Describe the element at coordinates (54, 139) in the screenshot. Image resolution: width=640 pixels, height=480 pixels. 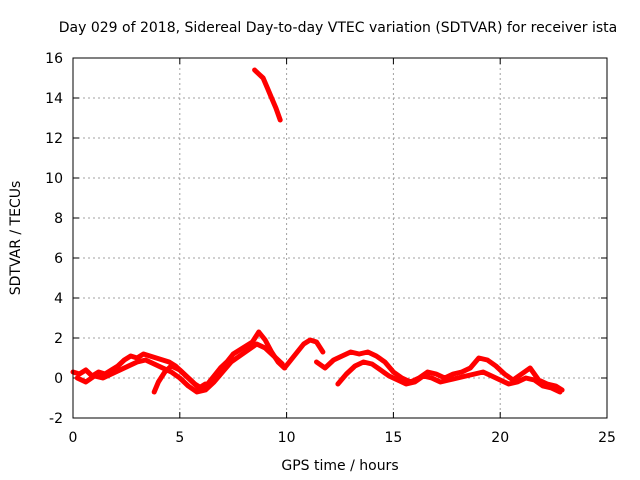
I see `y-tick-label: 12` at that location.